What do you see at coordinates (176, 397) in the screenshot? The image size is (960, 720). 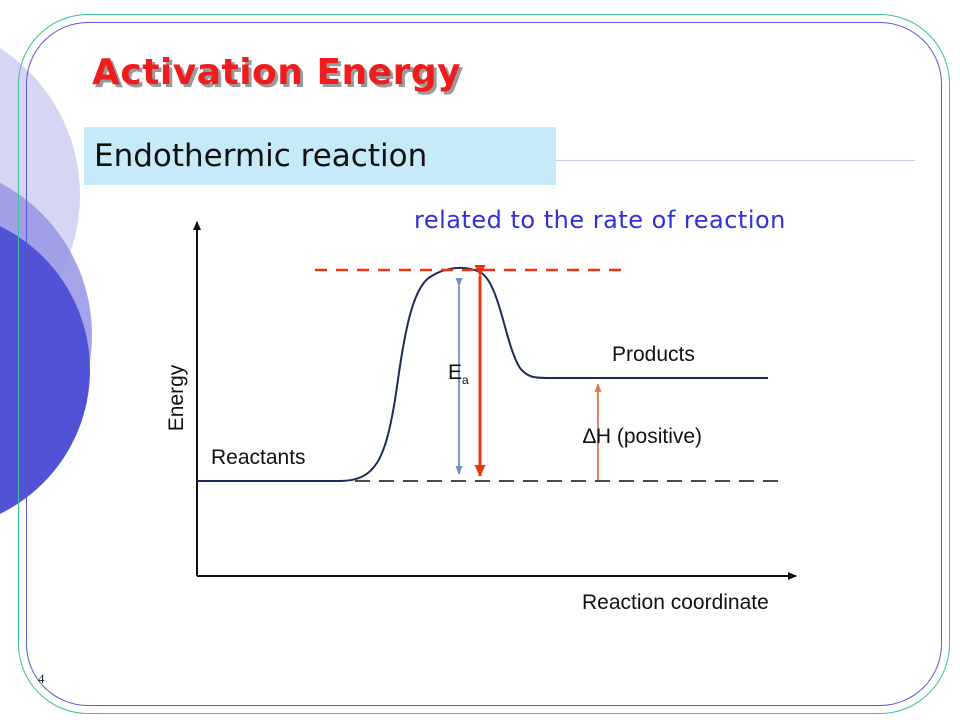 I see `y-axis-label: Energy` at bounding box center [176, 397].